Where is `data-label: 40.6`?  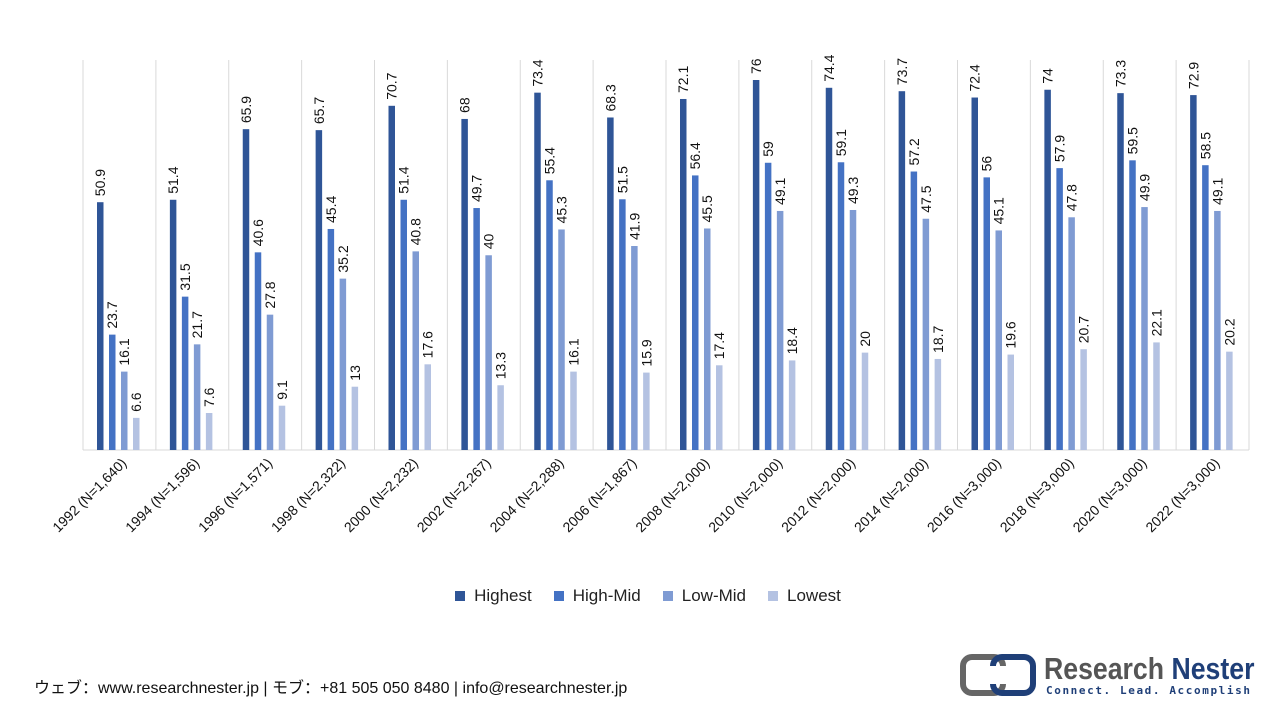 data-label: 40.6 is located at coordinates (258, 232).